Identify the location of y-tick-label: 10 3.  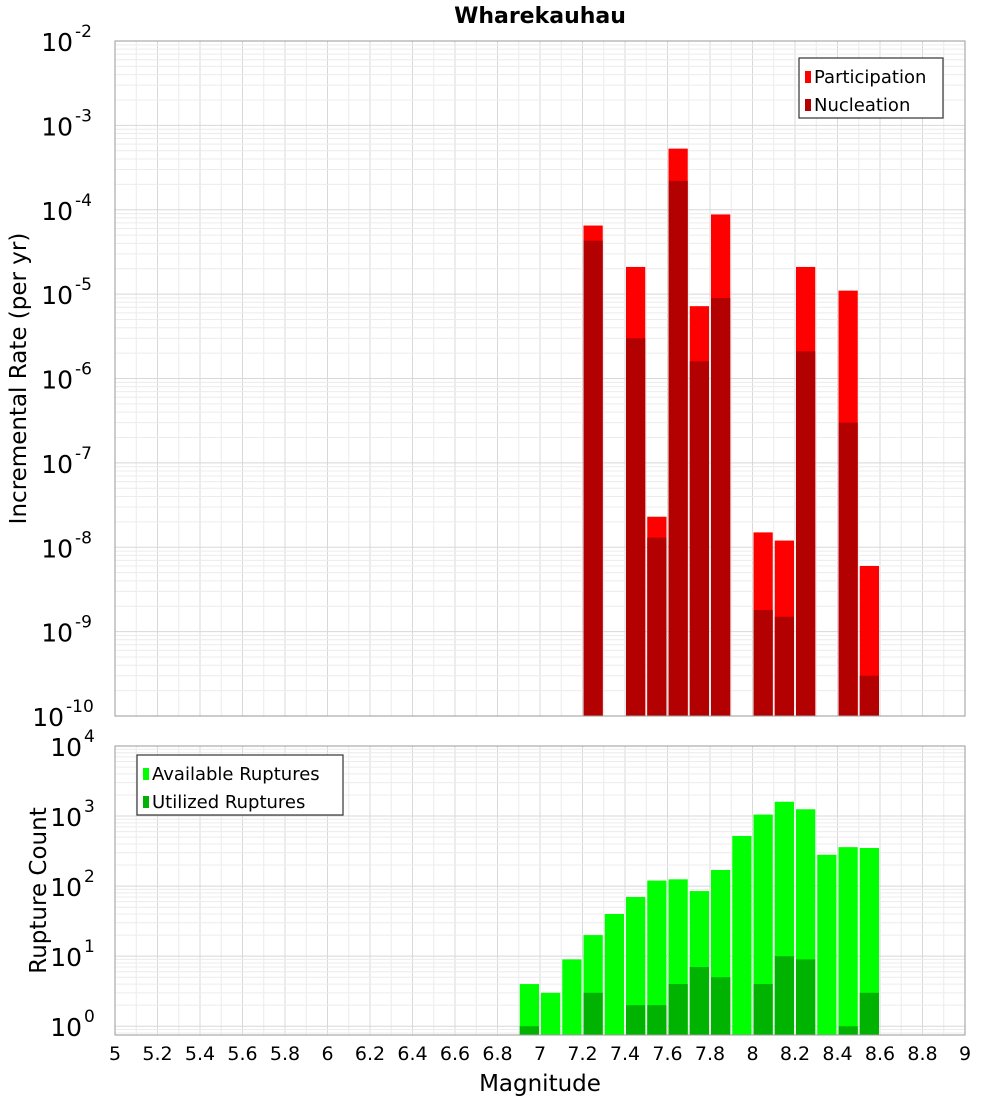
(72, 814).